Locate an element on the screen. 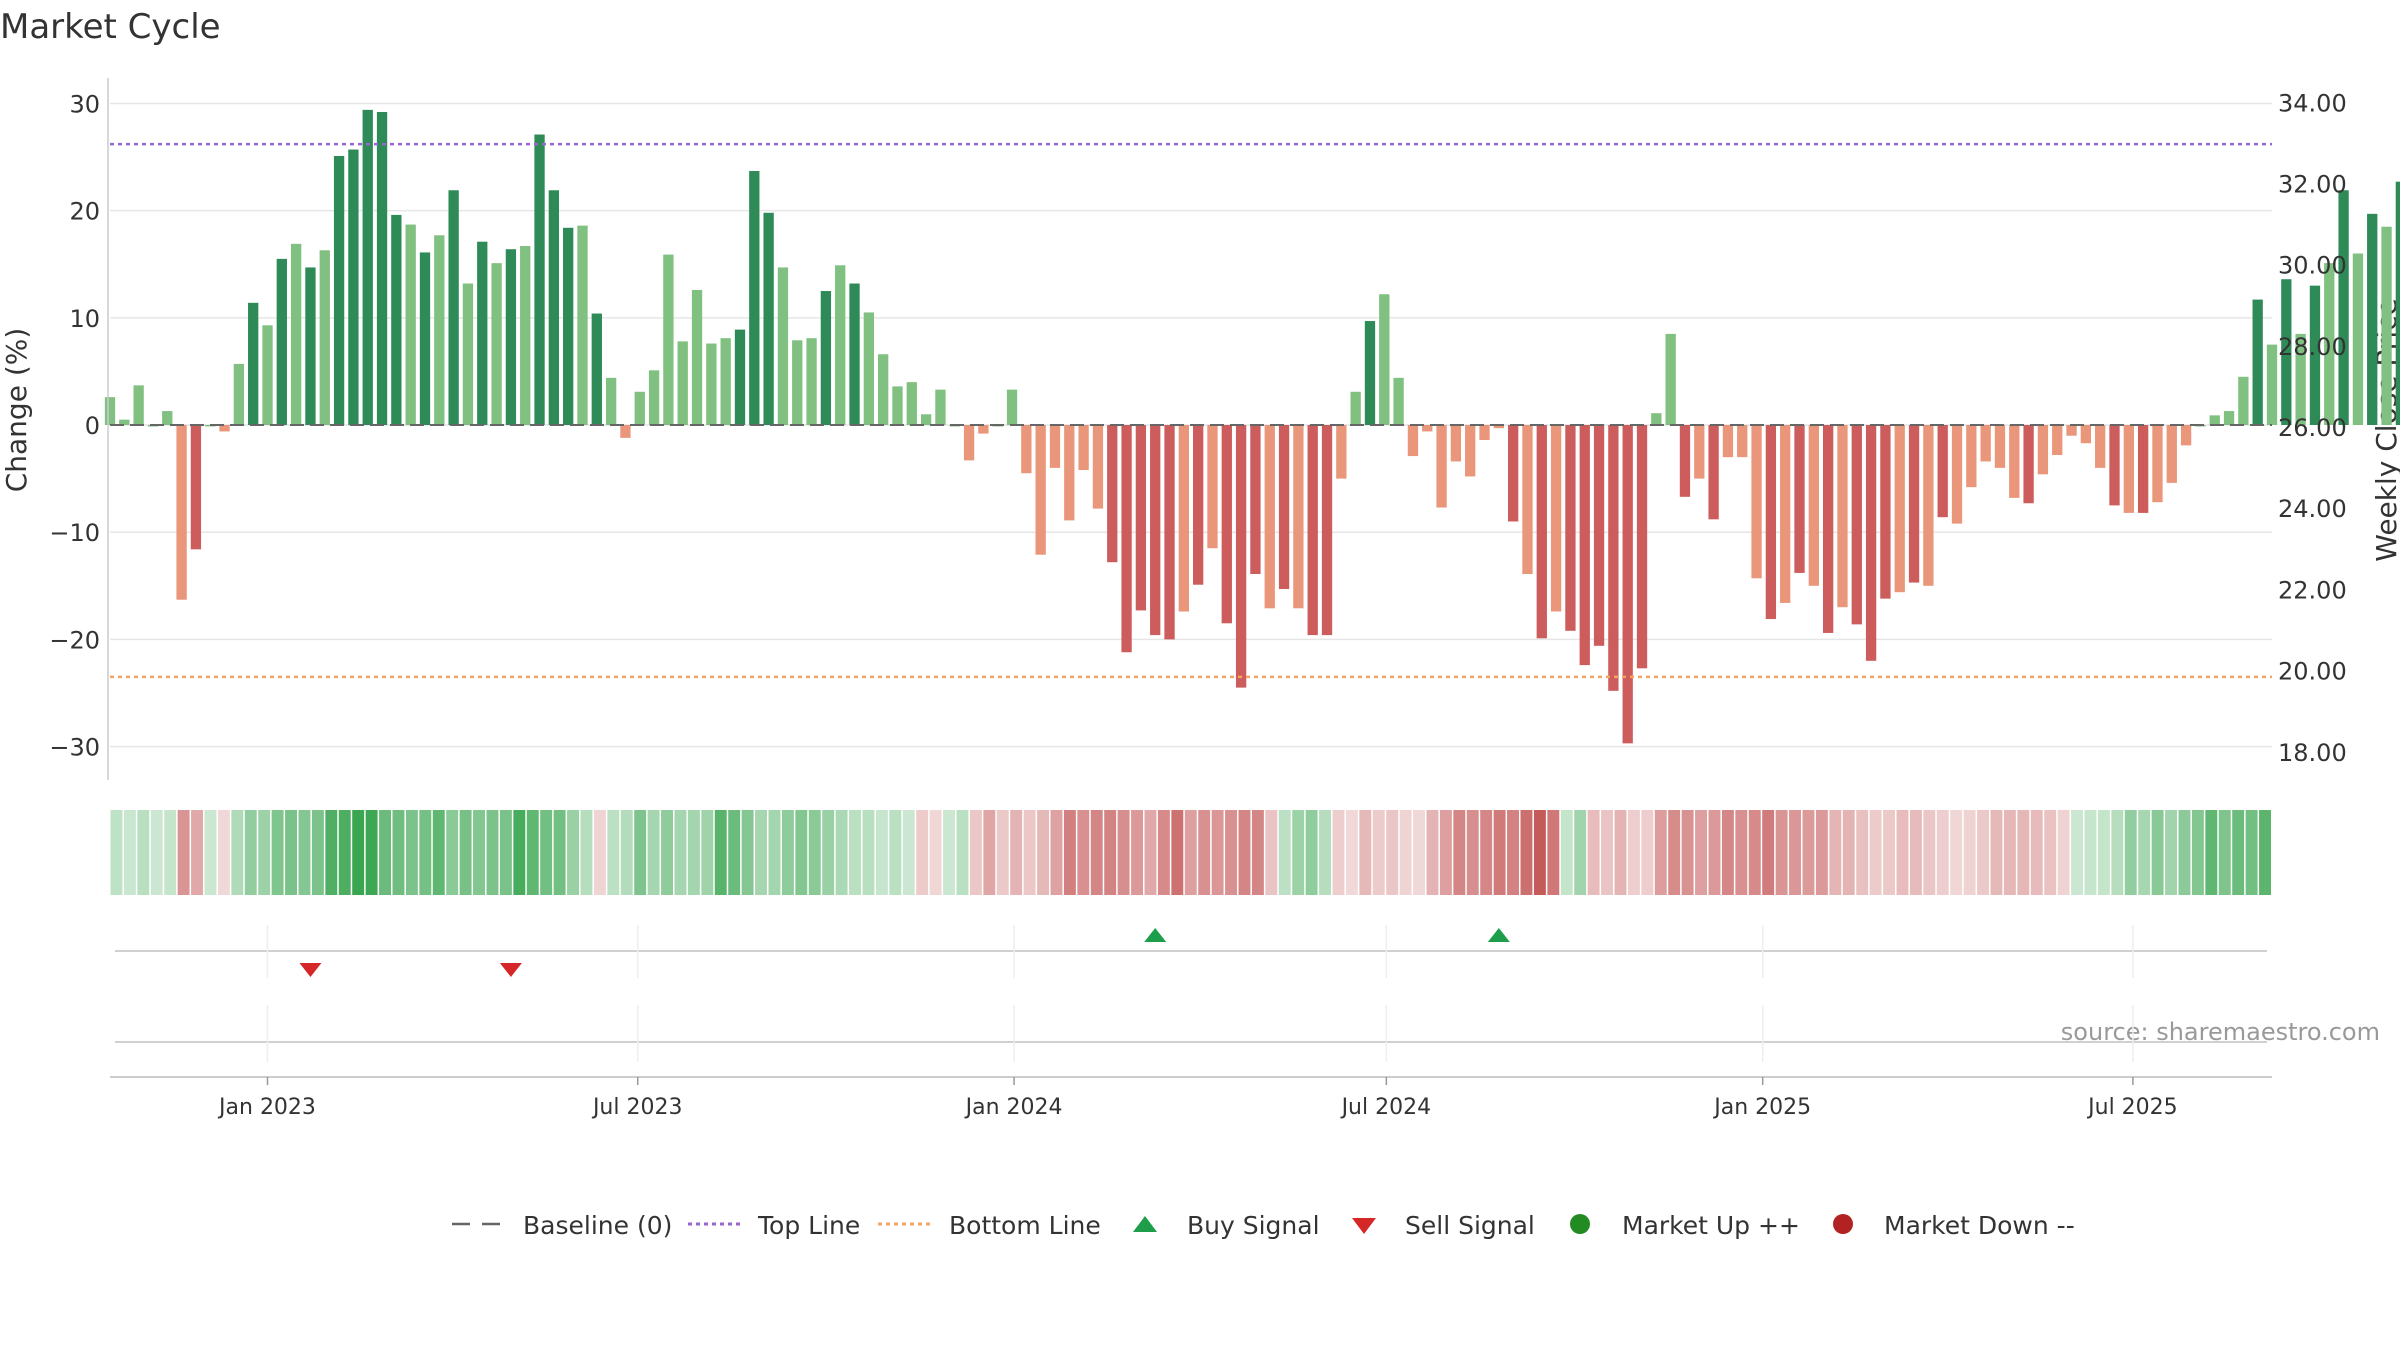 Image resolution: width=2400 pixels, height=1354 pixels. y2-tick-label: 26.00 is located at coordinates (2312, 428).